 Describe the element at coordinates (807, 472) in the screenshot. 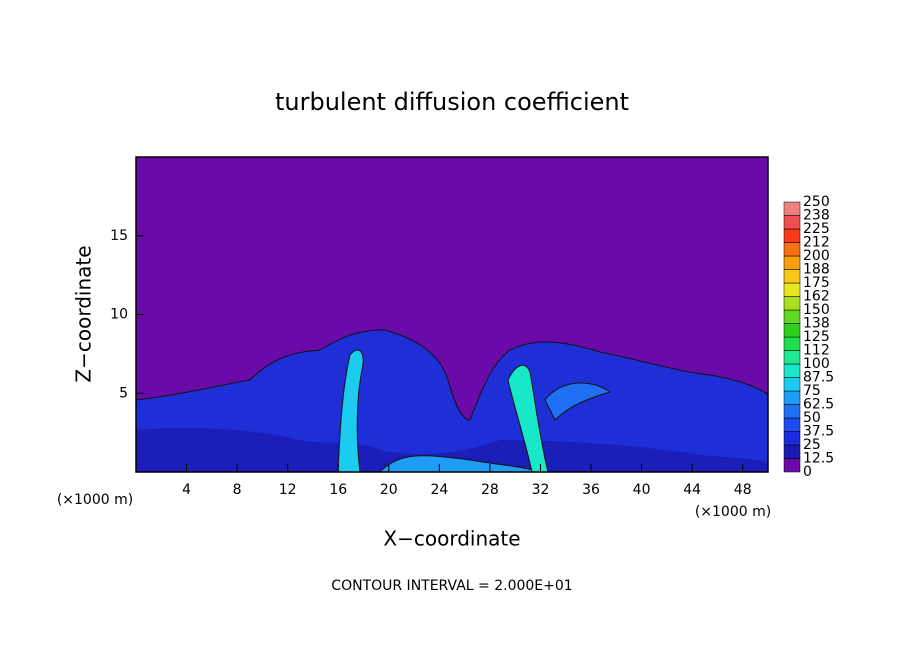

I see `colorbar-label: 0` at that location.